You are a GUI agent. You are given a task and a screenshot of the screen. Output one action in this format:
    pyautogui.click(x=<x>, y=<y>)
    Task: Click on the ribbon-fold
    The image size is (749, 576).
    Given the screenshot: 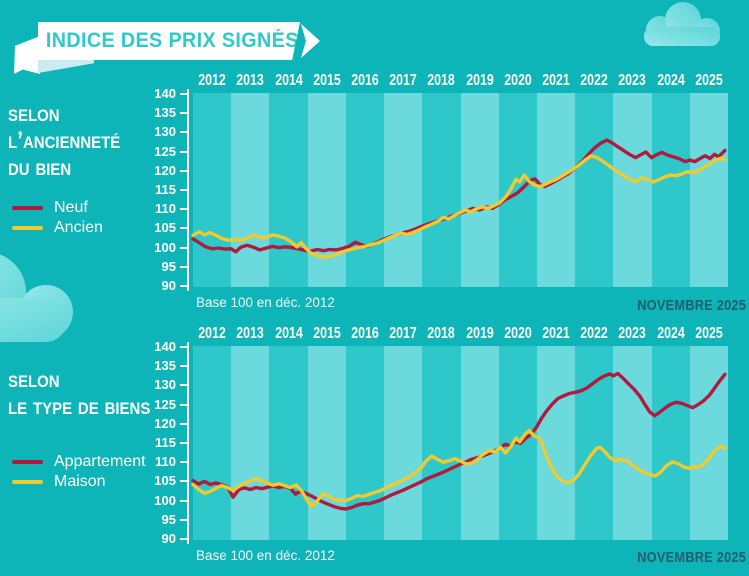 What is the action you would take?
    pyautogui.click(x=66, y=66)
    